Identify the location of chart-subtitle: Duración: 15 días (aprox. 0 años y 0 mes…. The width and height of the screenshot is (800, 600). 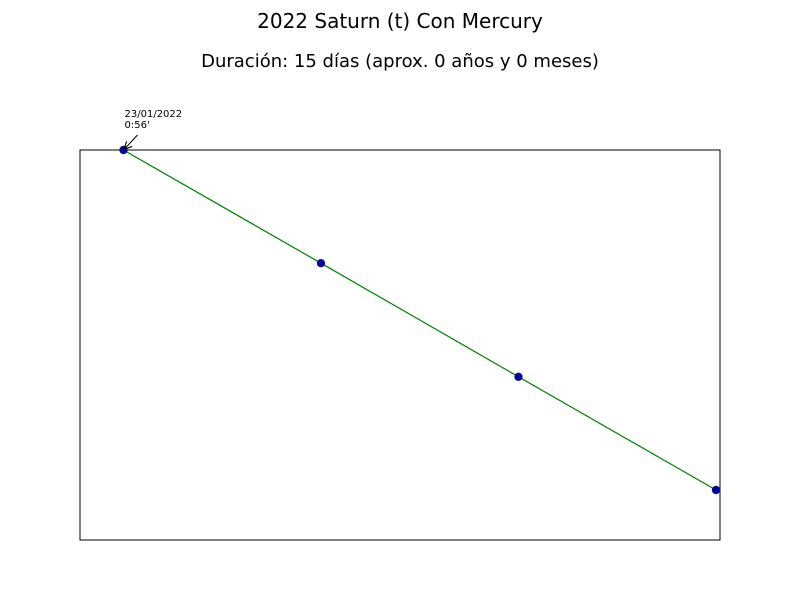
(400, 61).